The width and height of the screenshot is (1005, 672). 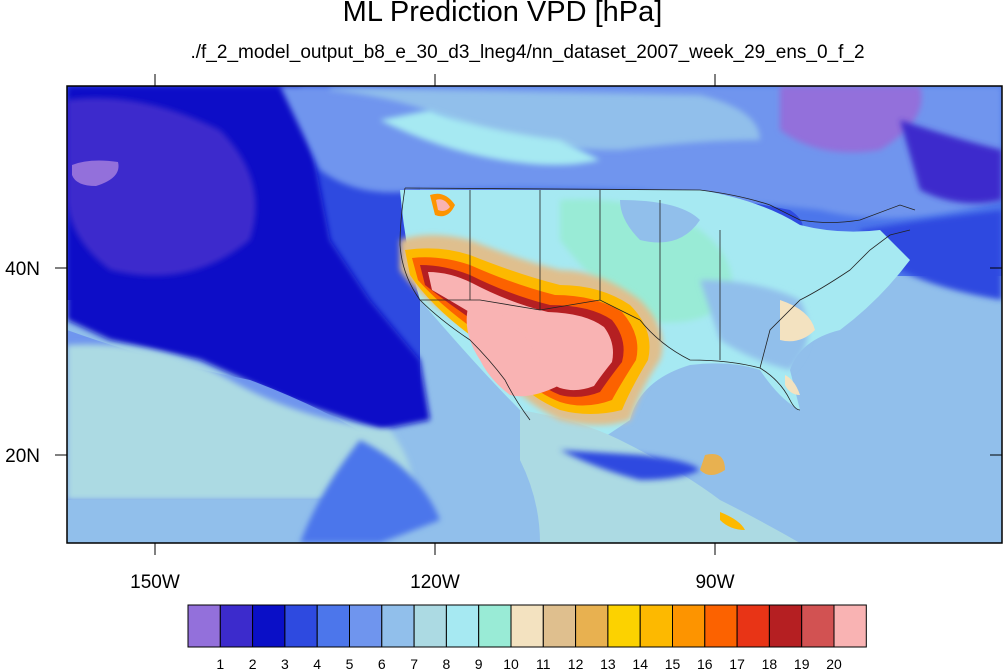 I want to click on colorbar-label: 8, so click(x=447, y=664).